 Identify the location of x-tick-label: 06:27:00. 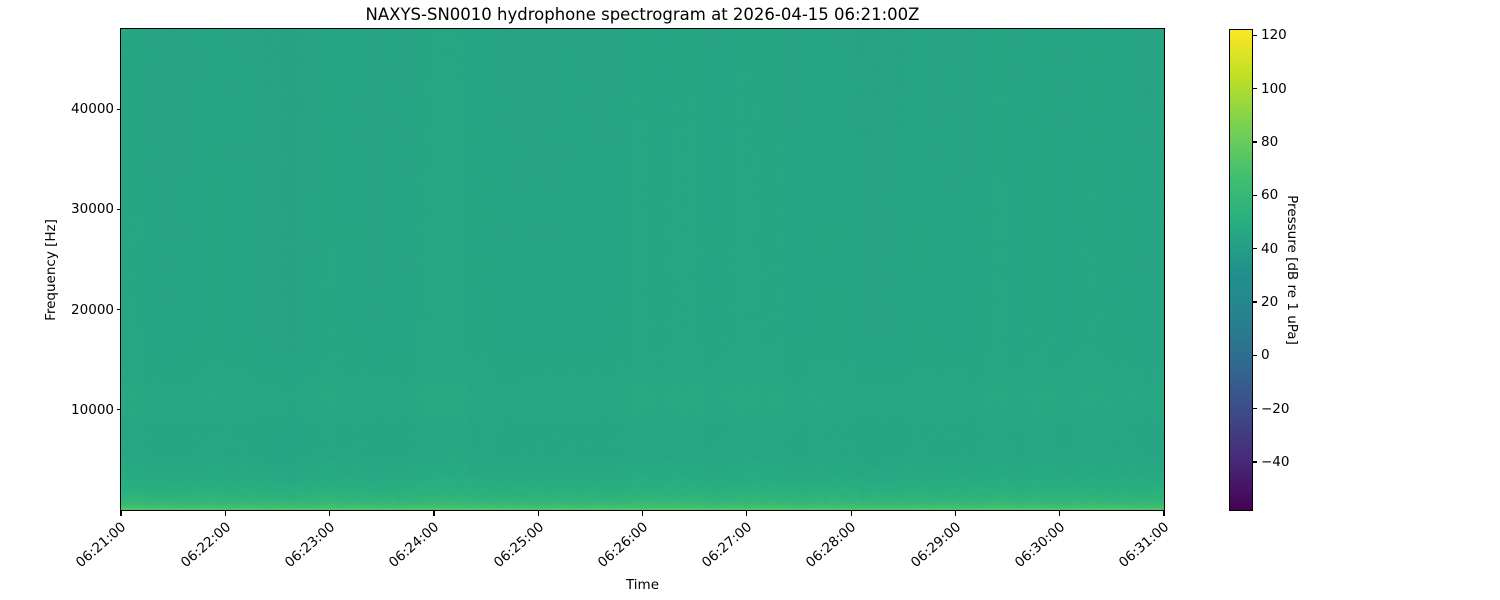
(727, 545).